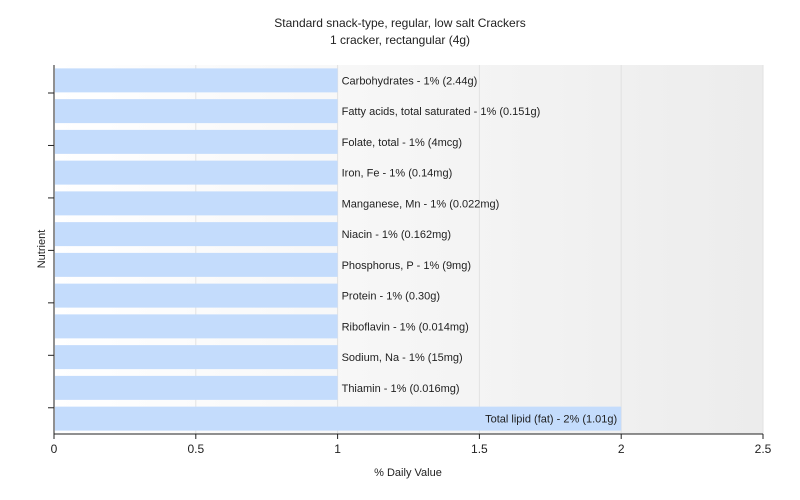 Image resolution: width=800 pixels, height=500 pixels. What do you see at coordinates (51, 250) in the screenshot?
I see `y-ticks` at bounding box center [51, 250].